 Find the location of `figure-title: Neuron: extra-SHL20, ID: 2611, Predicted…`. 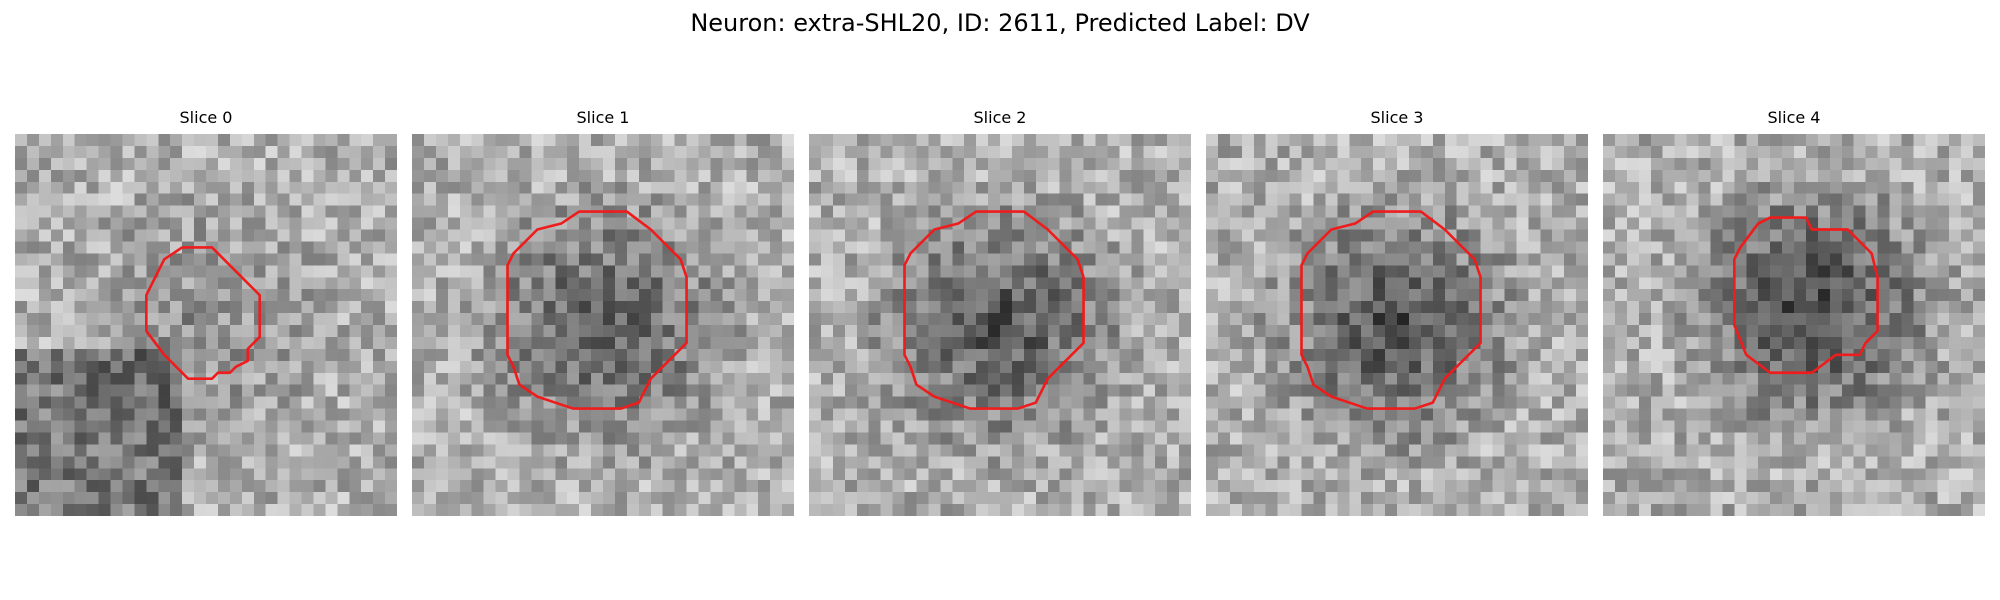

figure-title: Neuron: extra-SHL20, ID: 2611, Predicted… is located at coordinates (1000, 23).